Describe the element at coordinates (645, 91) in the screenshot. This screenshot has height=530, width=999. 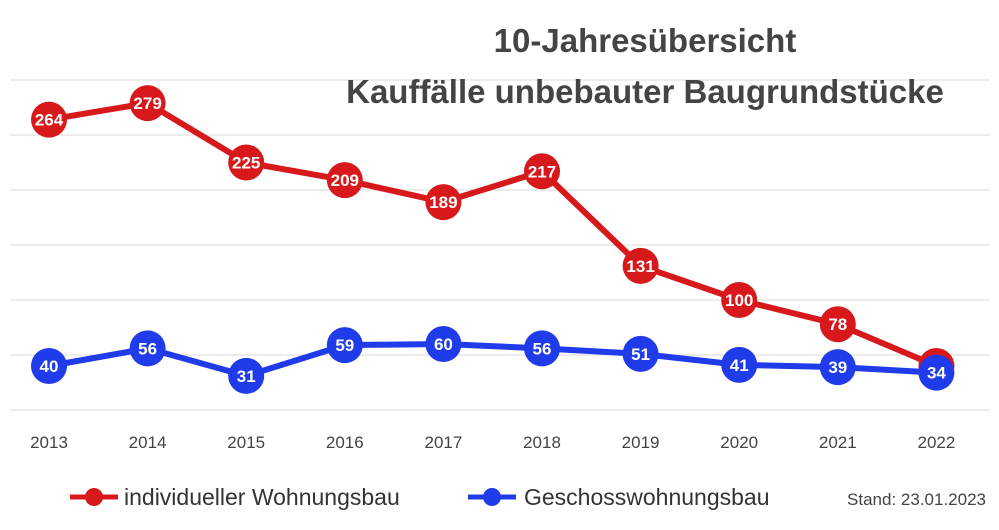
I see `chart-subtitle: Kauffälle unbebauter Baugrundstücke` at that location.